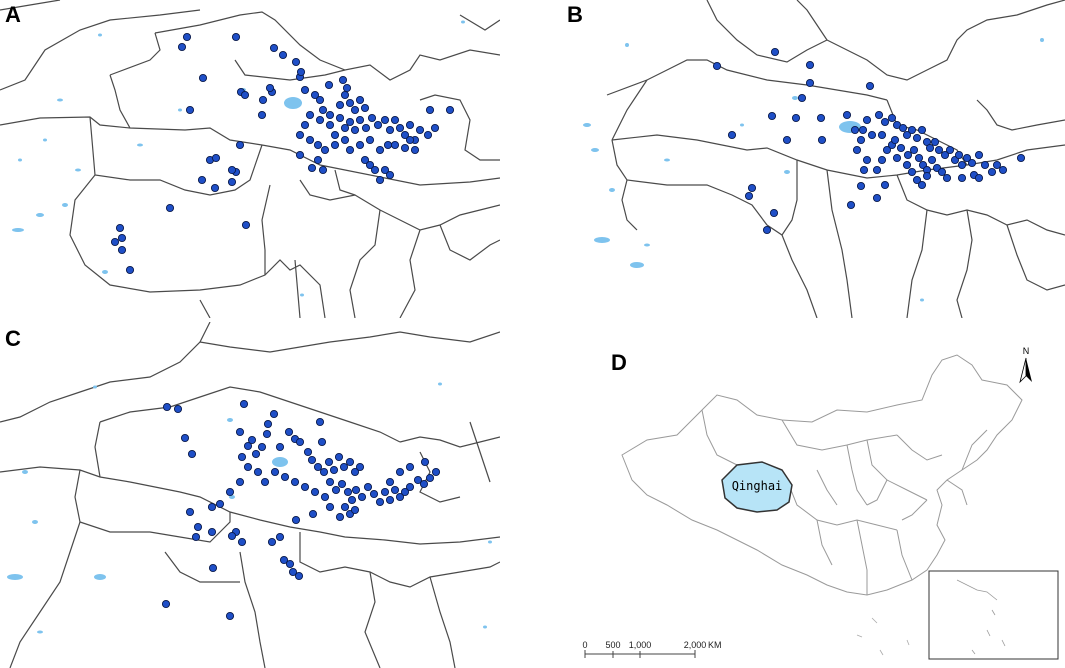 The width and height of the screenshot is (1065, 668). I want to click on china-outline, so click(822, 475).